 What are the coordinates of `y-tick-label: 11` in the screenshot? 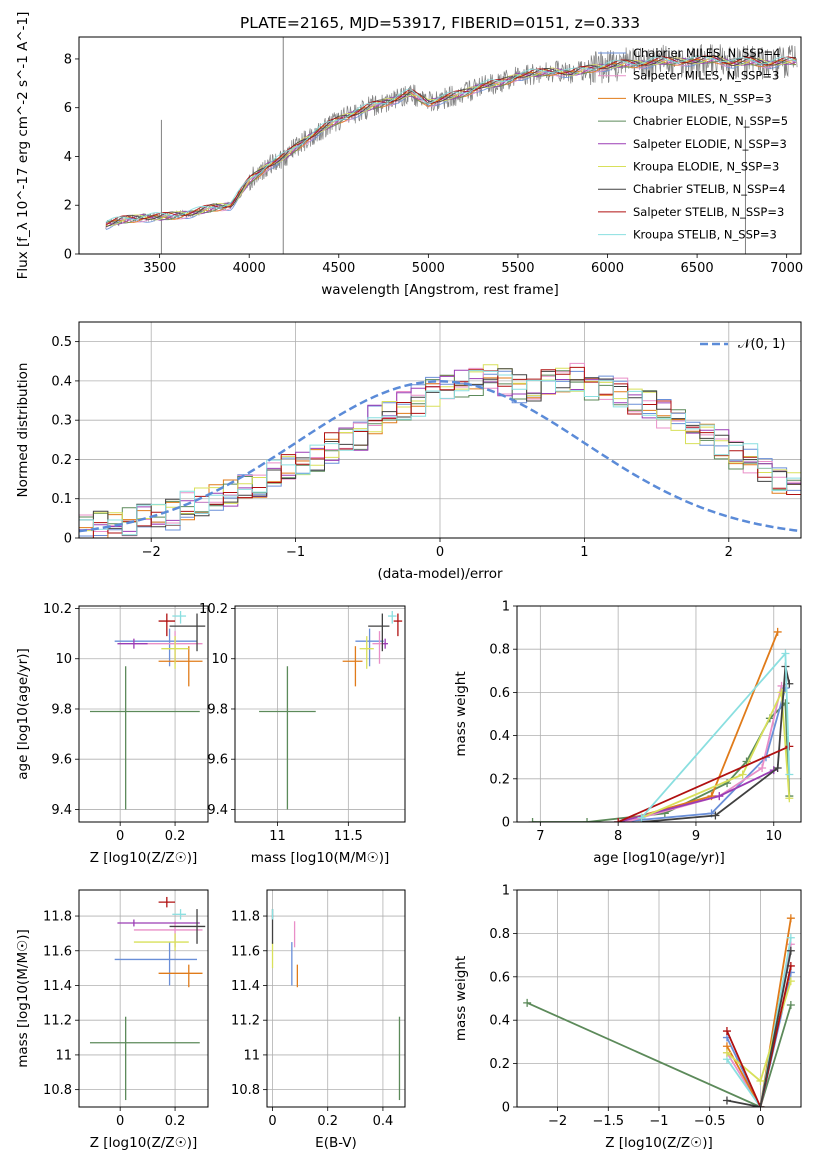 It's located at (251, 1055).